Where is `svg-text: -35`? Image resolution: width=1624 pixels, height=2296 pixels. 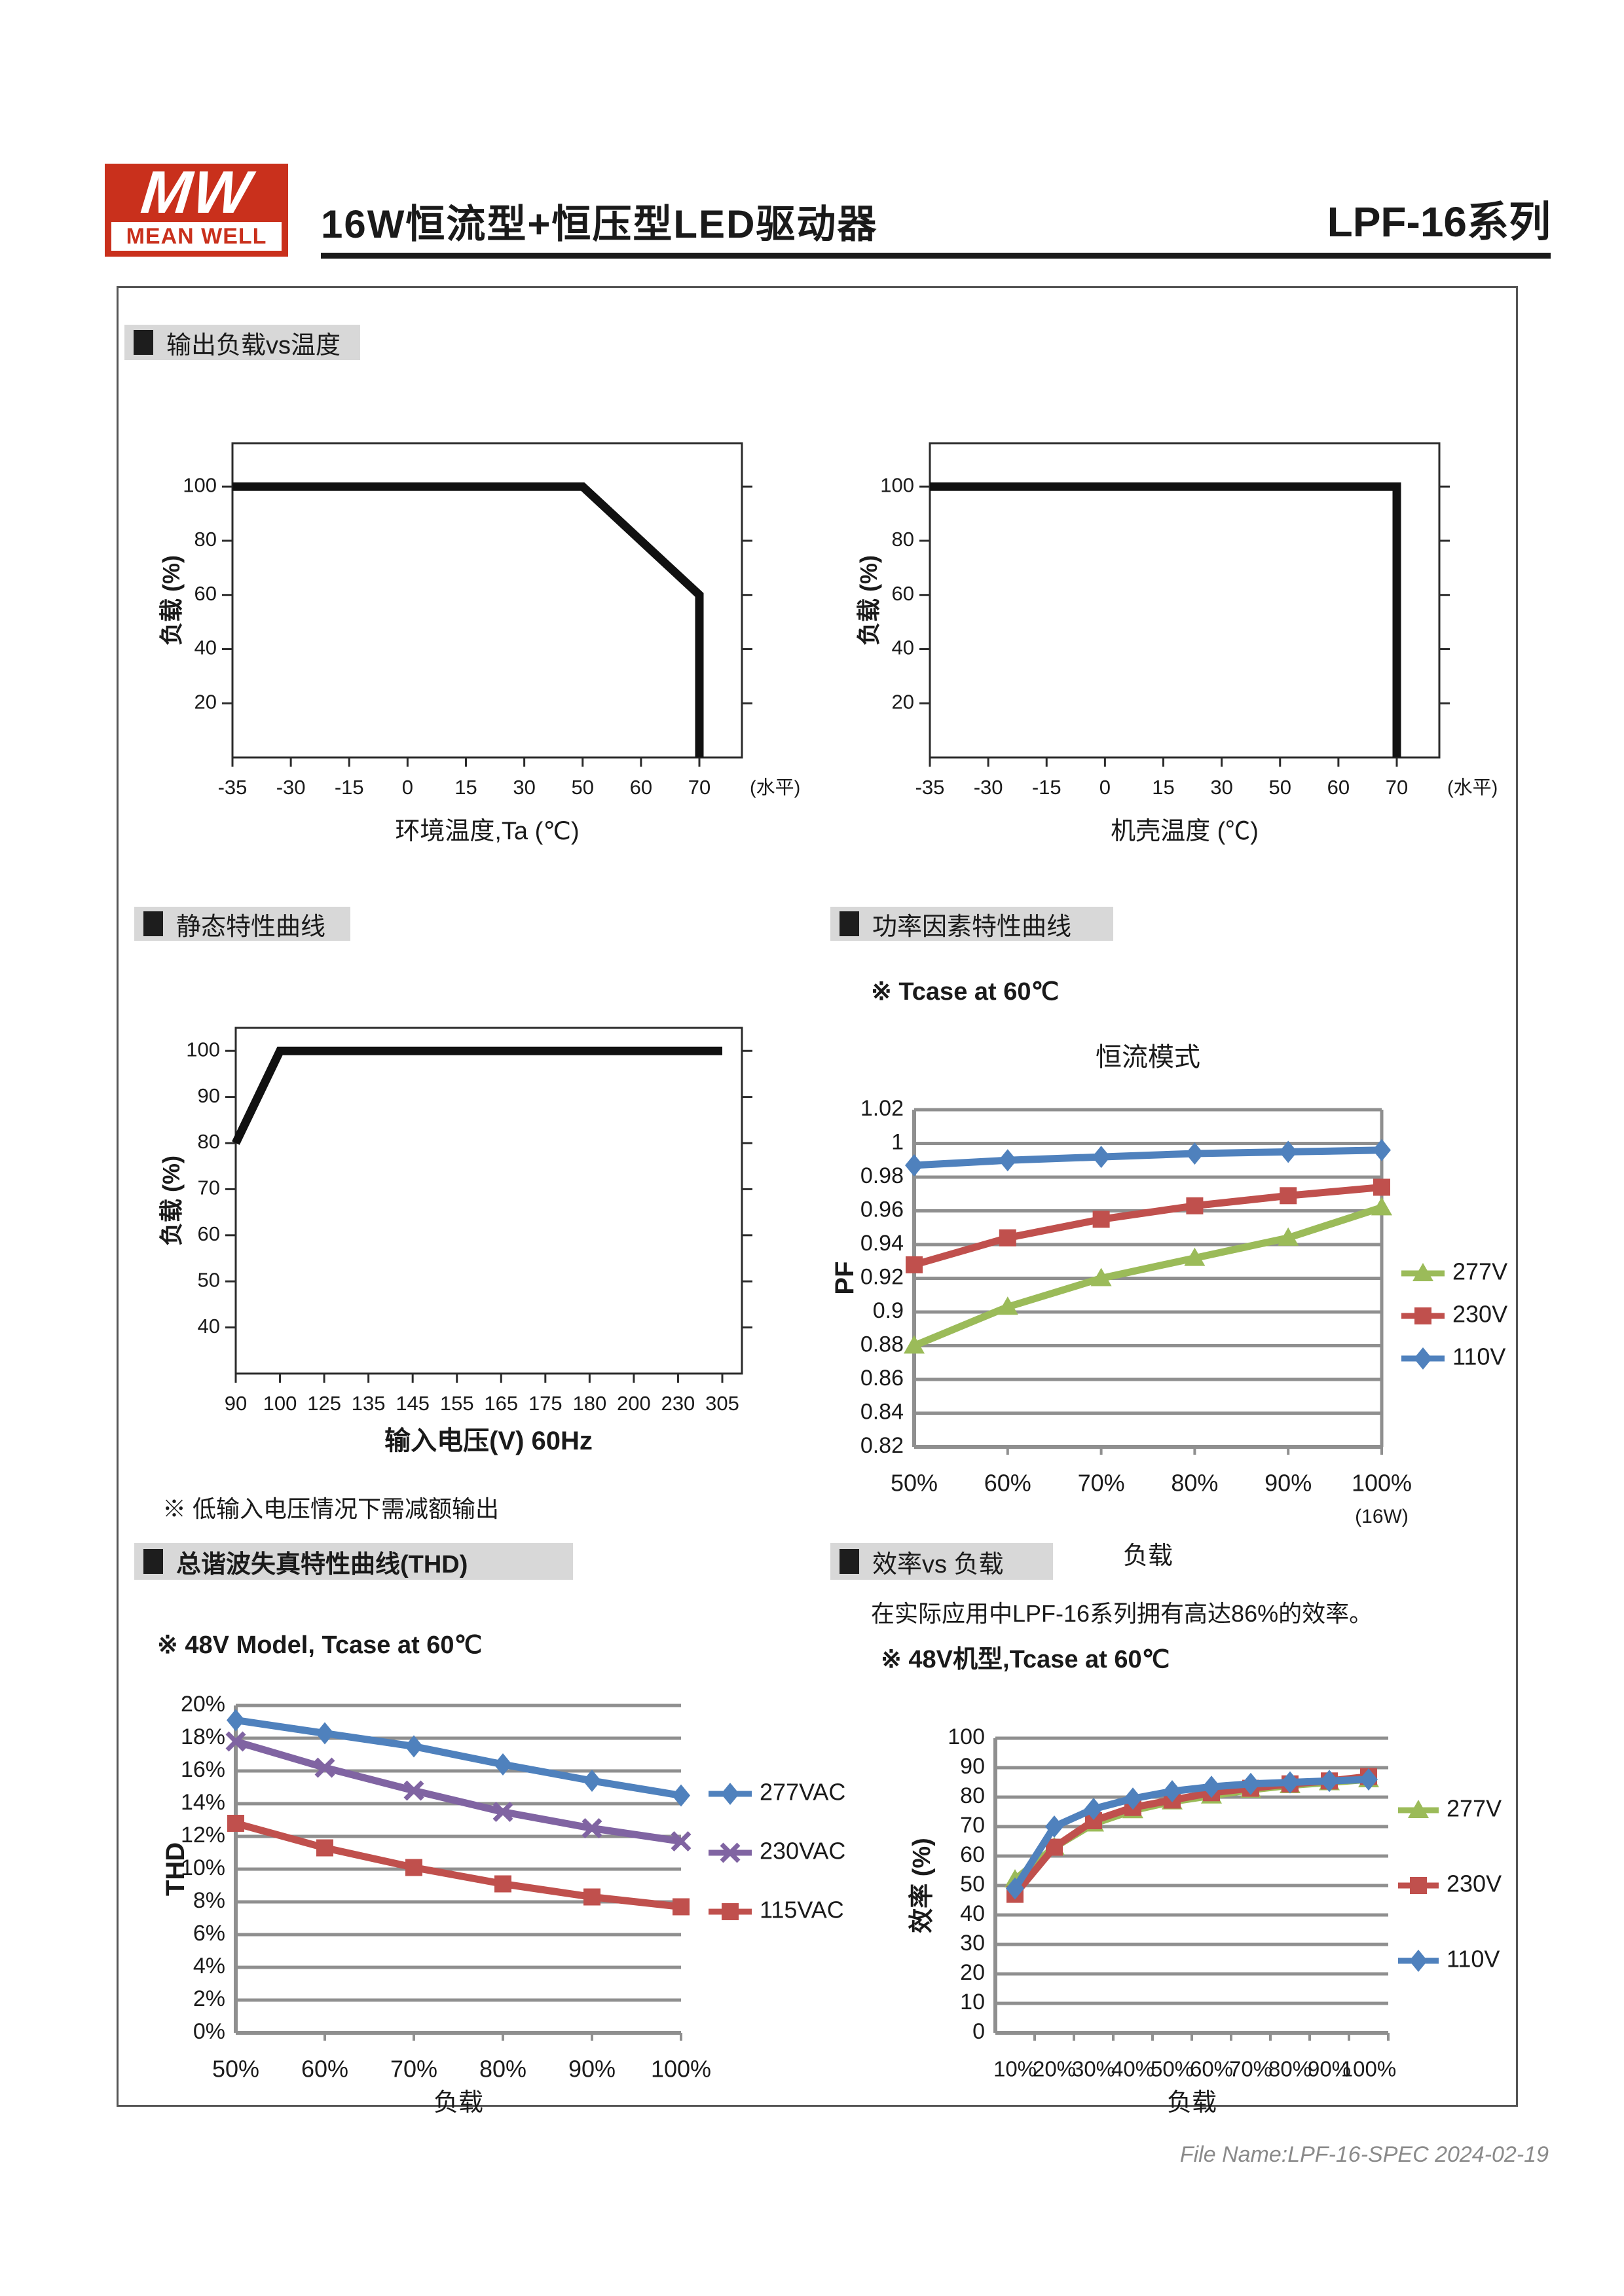 svg-text: -35 is located at coordinates (233, 787).